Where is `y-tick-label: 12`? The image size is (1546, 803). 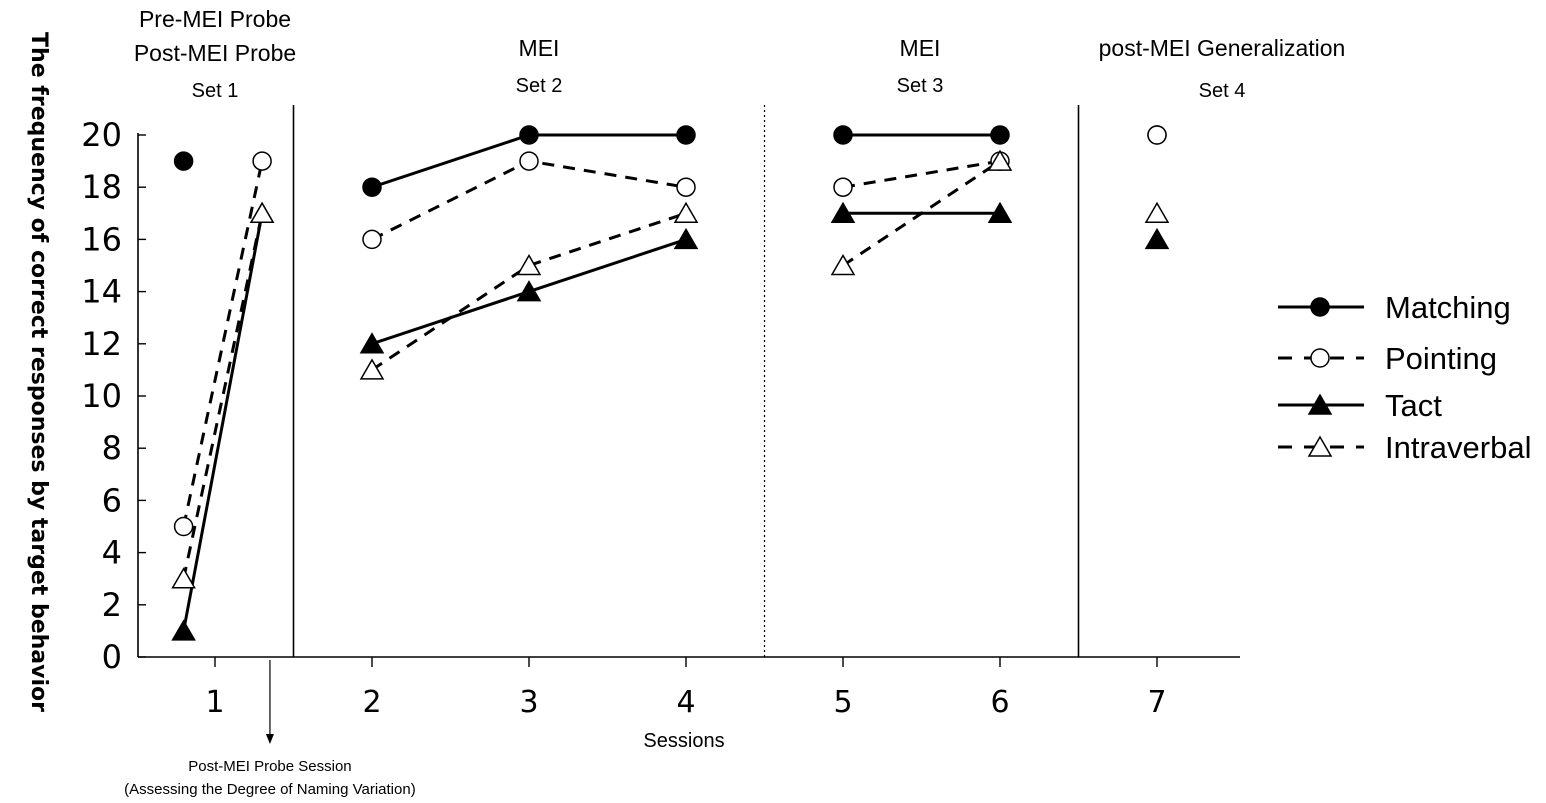
y-tick-label: 12 is located at coordinates (101, 344).